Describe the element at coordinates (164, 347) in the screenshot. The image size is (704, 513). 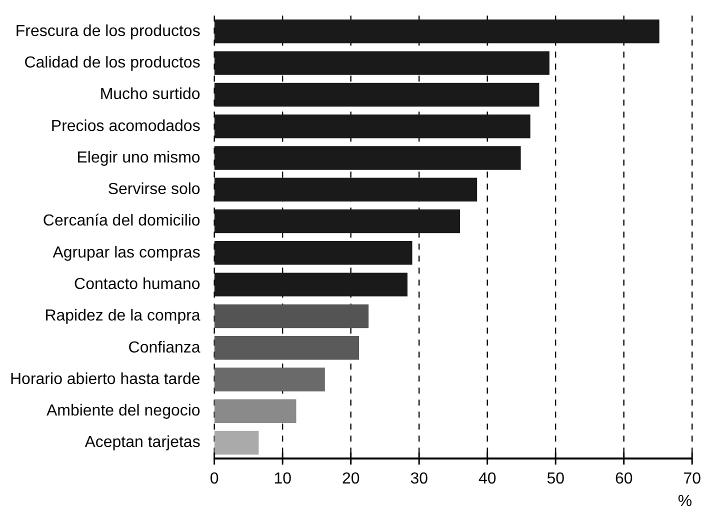
I see `y-tick-label: Confianza` at that location.